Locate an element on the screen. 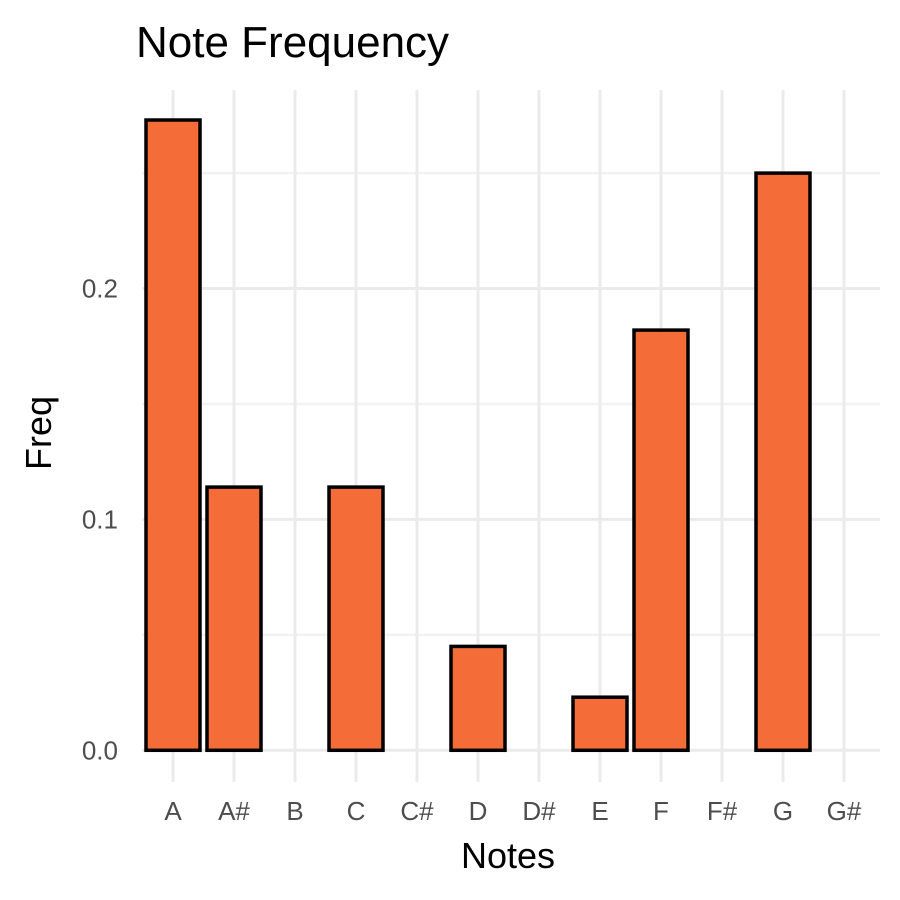 The image size is (900, 900). y-axis-title: Freq is located at coordinates (38, 433).